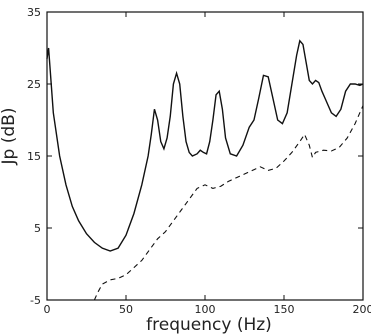 This screenshot has width=371, height=335. Describe the element at coordinates (37, 228) in the screenshot. I see `y-tick-label: 5` at that location.